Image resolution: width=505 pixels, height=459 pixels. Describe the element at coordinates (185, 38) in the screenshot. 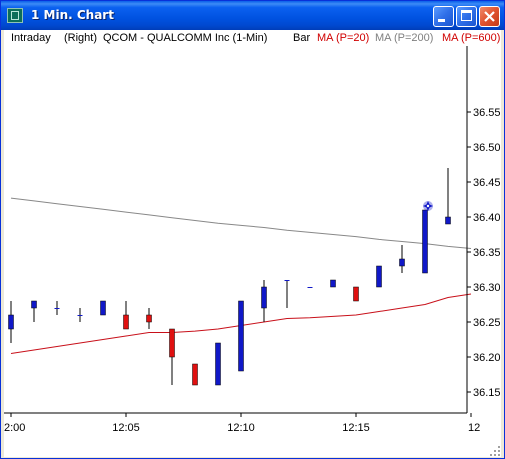

I see `symbol-label: QCOM - QUALCOMM Inc (1-Min)` at that location.